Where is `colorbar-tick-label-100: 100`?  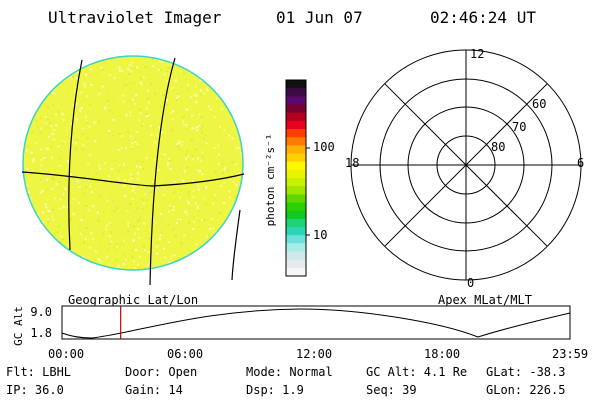 colorbar-tick-label-100: 100 is located at coordinates (324, 147).